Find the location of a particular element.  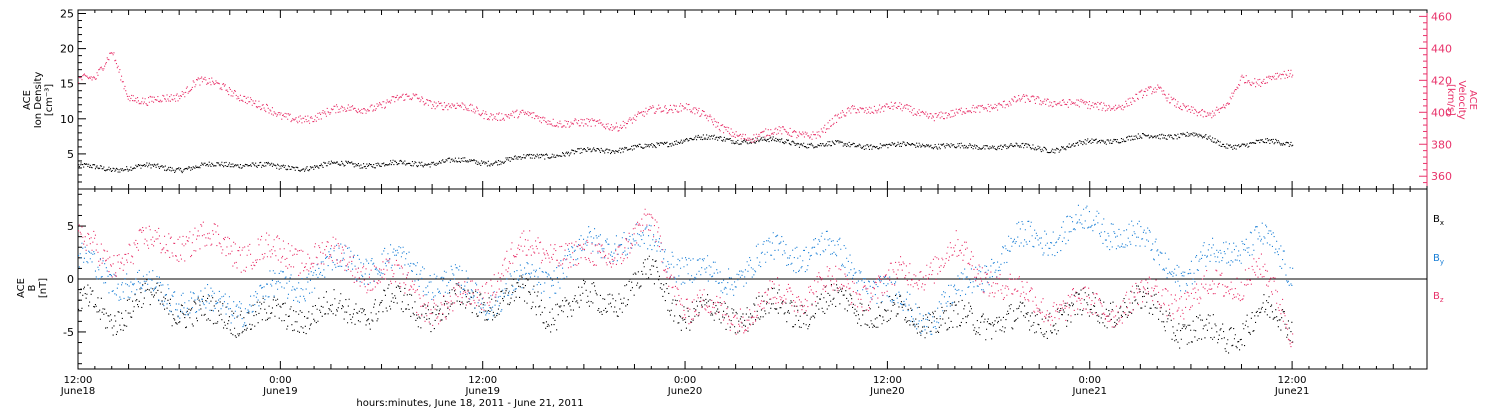

bottom-left-ylabel: ACE B [nT] is located at coordinates (32, 288).